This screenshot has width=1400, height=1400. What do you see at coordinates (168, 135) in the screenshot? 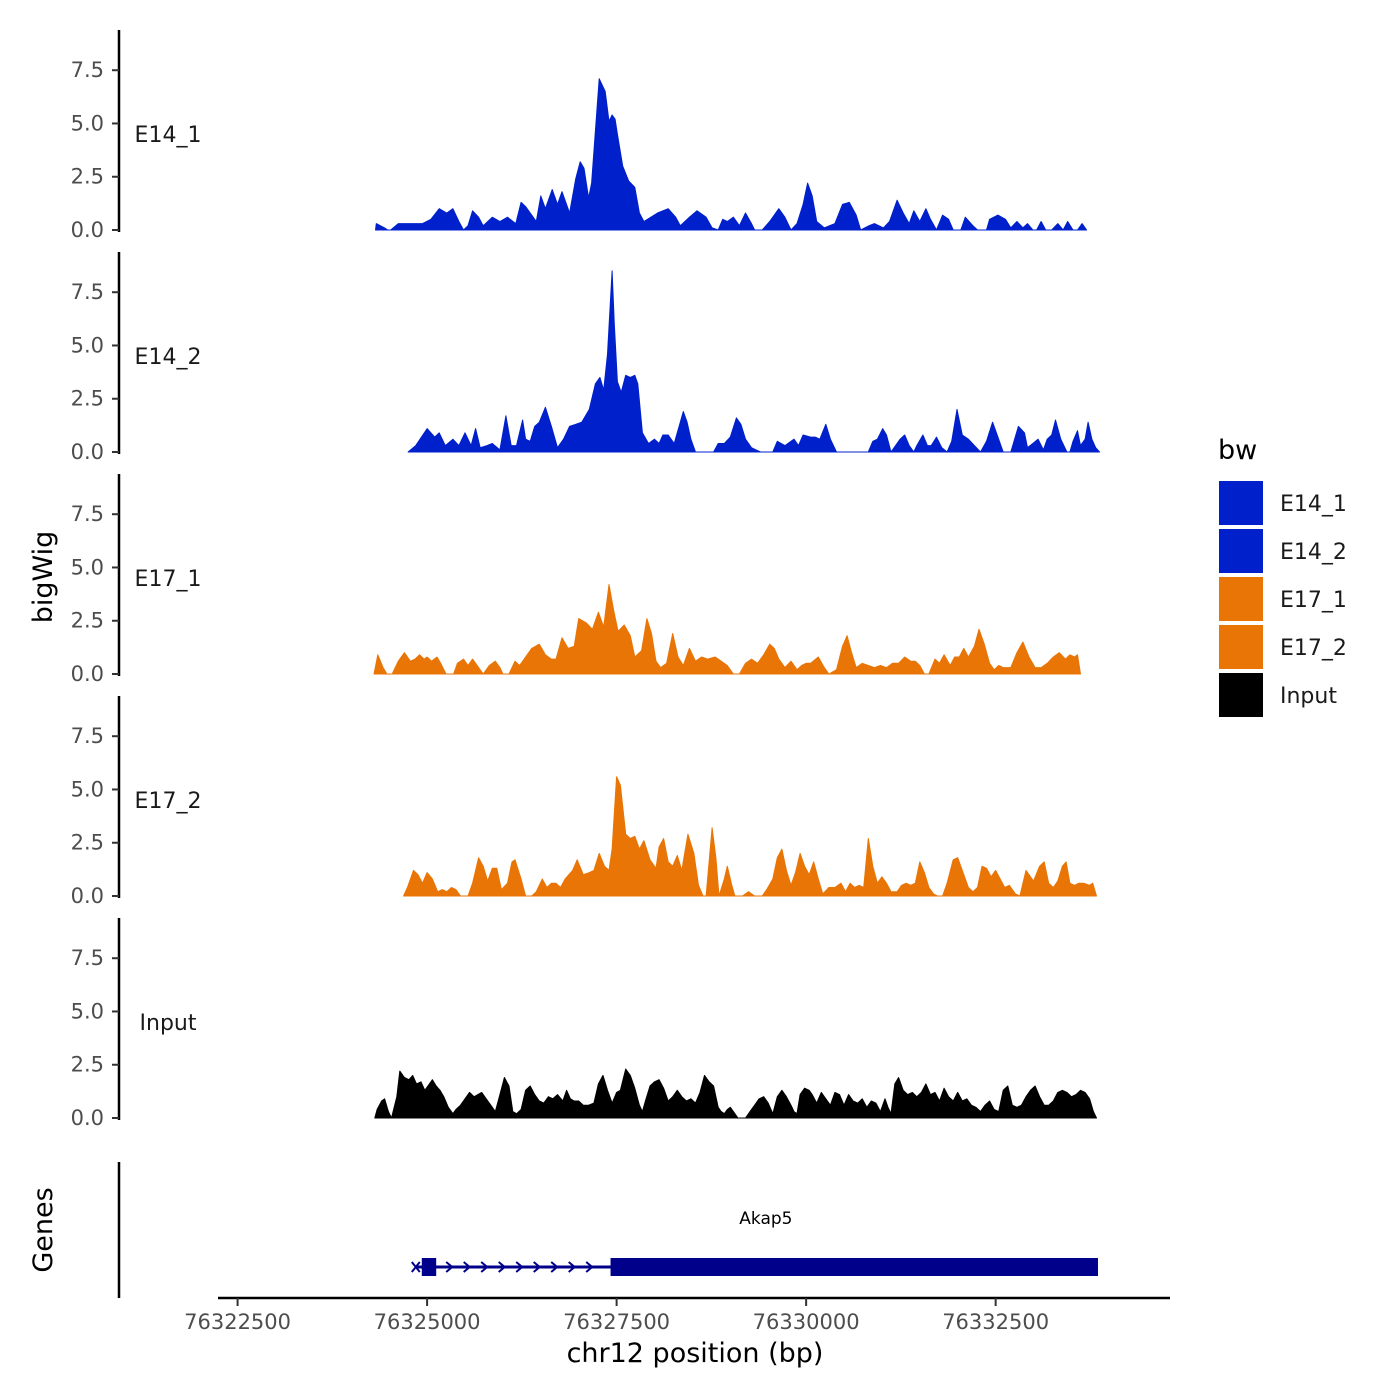
I see `track-label: E14_1` at bounding box center [168, 135].